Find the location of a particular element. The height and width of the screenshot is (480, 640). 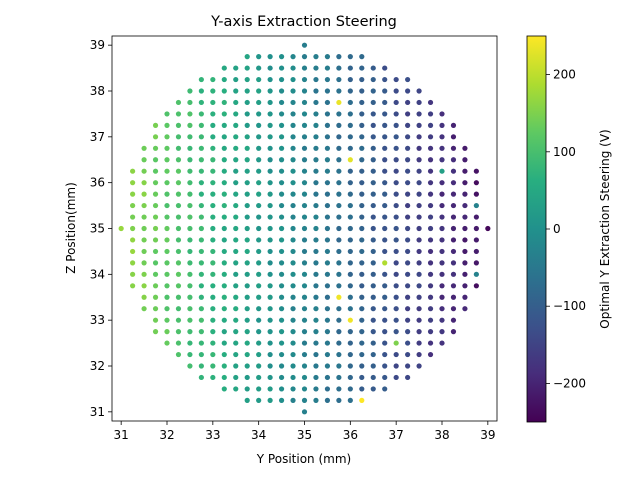

y-tick-label: 35 is located at coordinates (97, 229).